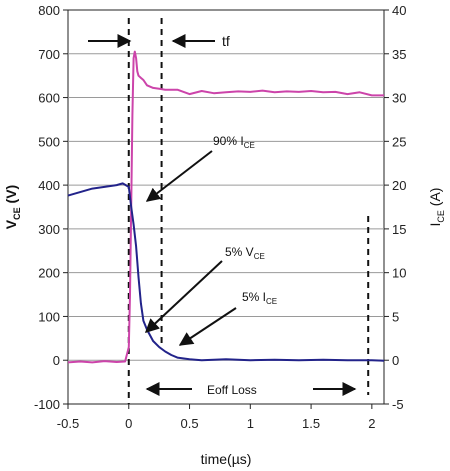 The height and width of the screenshot is (471, 450). Describe the element at coordinates (395, 360) in the screenshot. I see `y-right-tick-label-1: 0` at that location.